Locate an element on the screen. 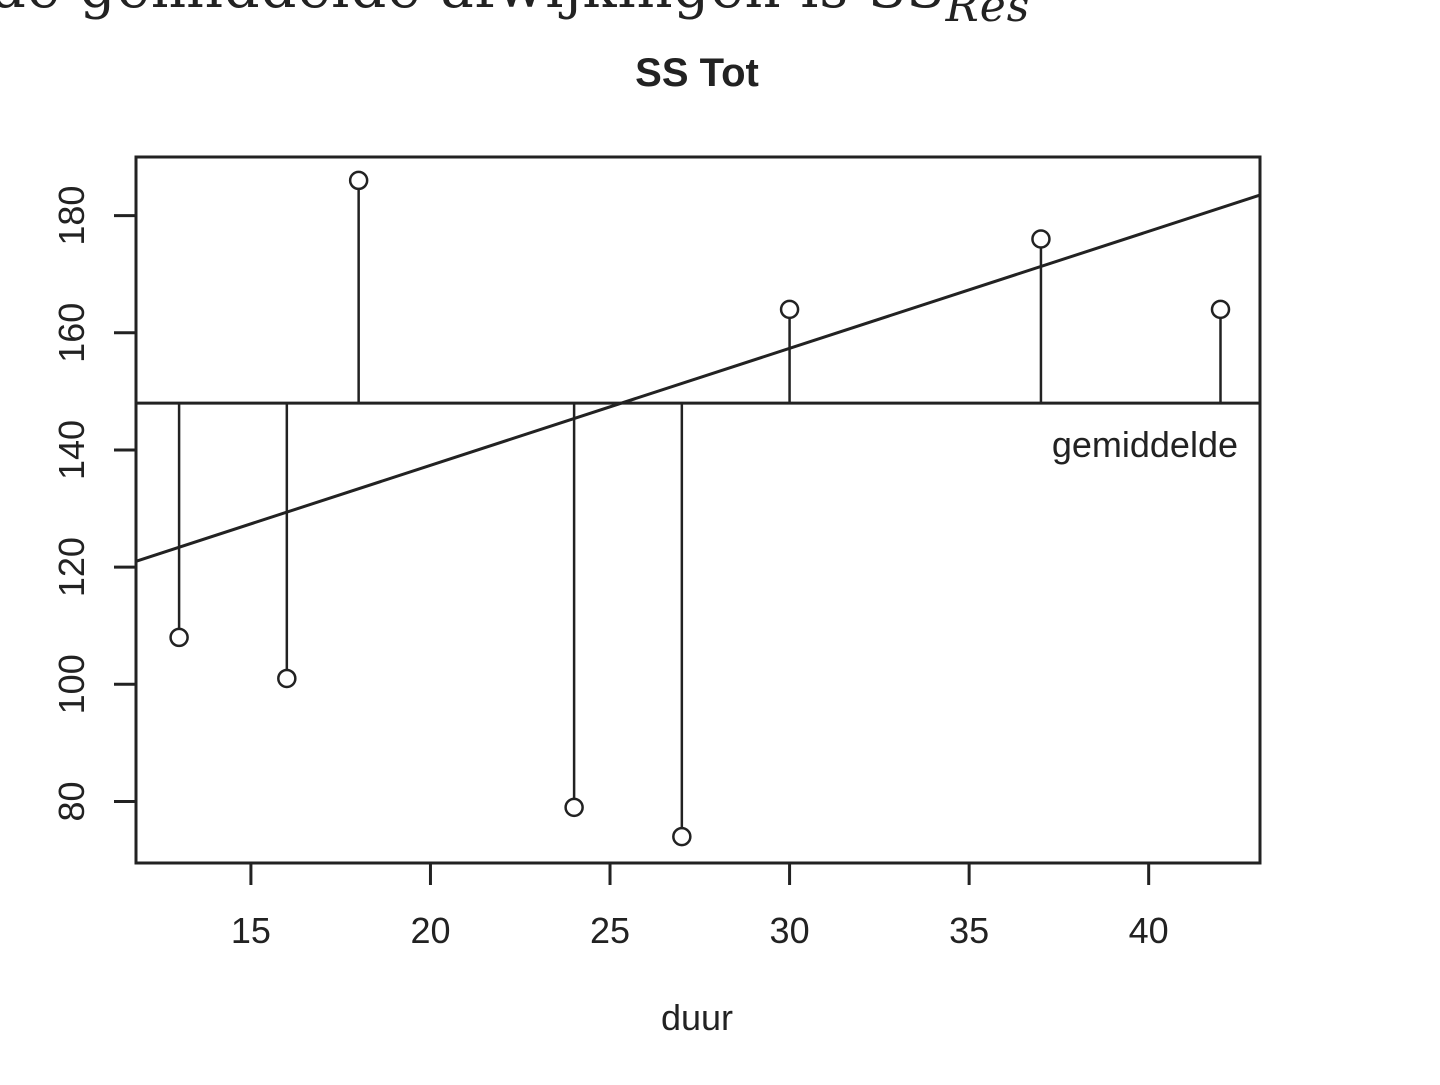  x-tick-label: 20 is located at coordinates (430, 930).